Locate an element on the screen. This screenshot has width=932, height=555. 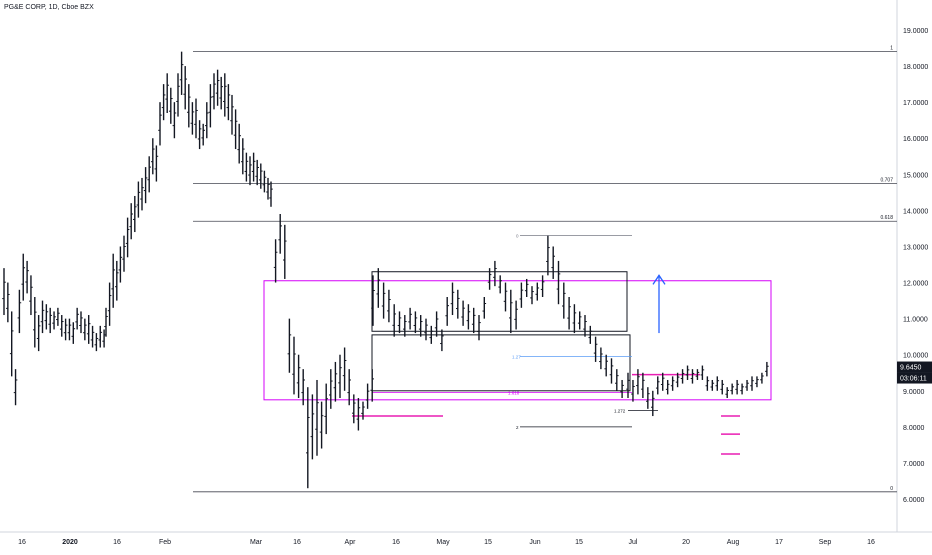
magenta-range-box is located at coordinates (517, 340).